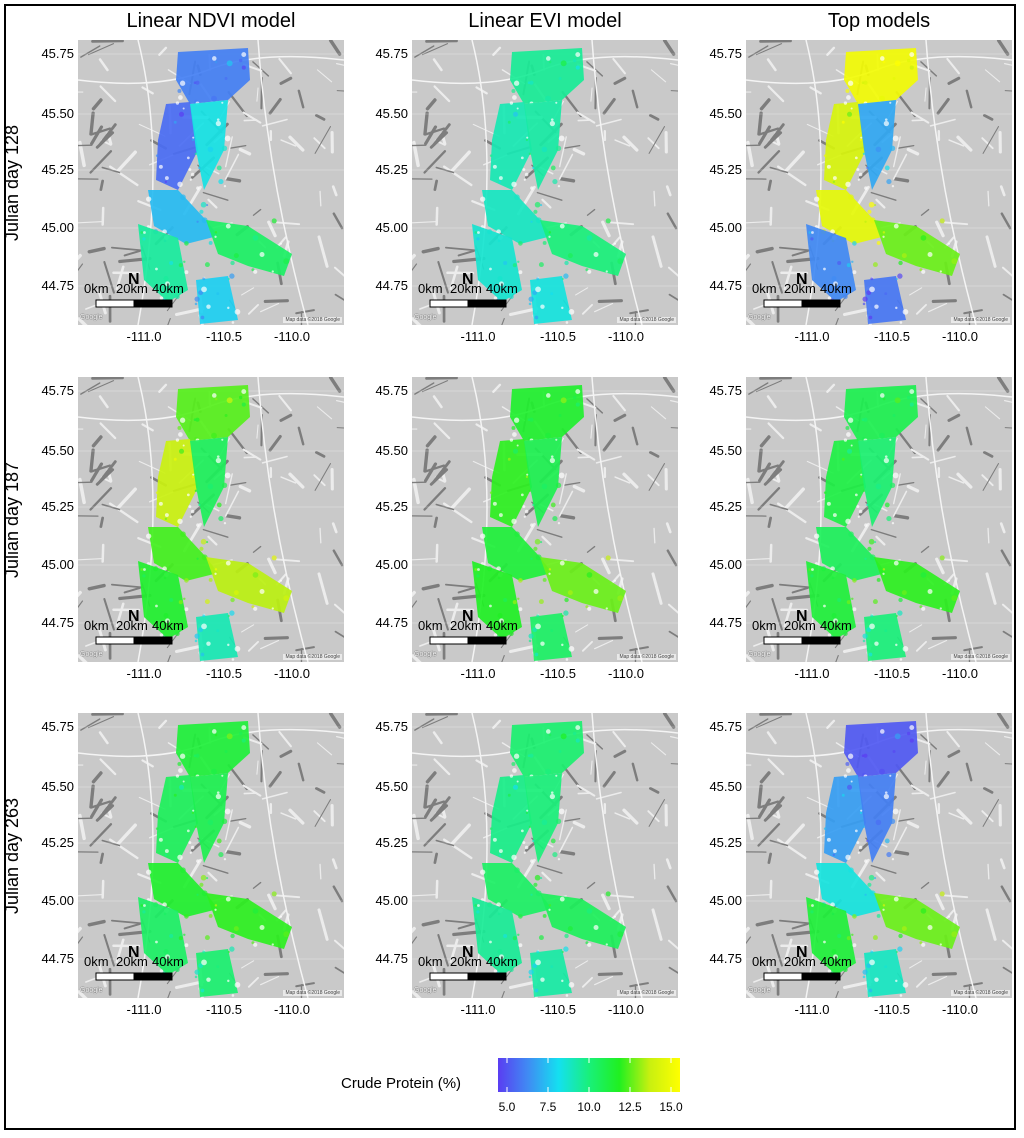 This screenshot has width=1024, height=1138. I want to click on longitude-tick-label: -110.5, so click(892, 673).